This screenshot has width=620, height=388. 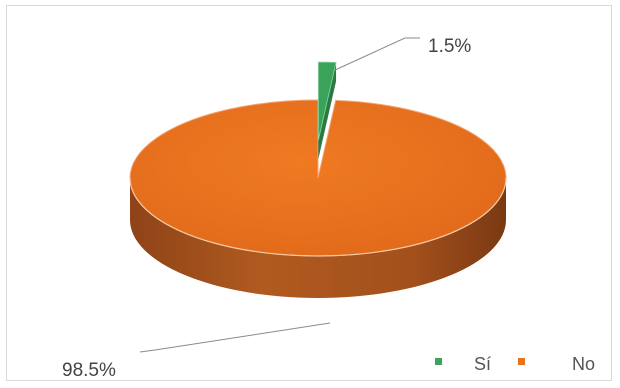 I want to click on legend-label-no: No, so click(x=583, y=364).